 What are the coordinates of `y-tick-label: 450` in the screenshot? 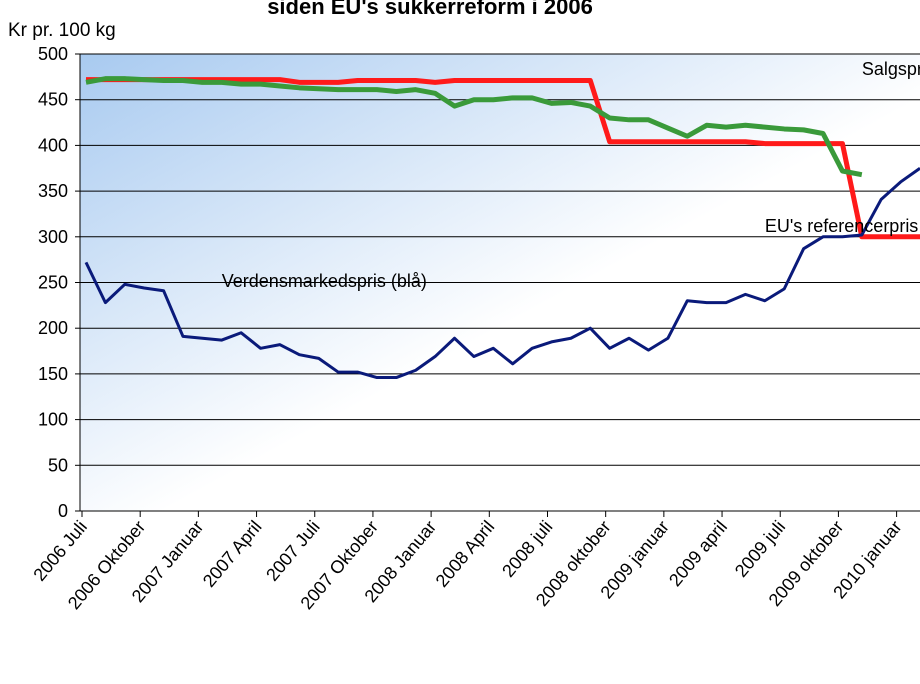 It's located at (53, 100).